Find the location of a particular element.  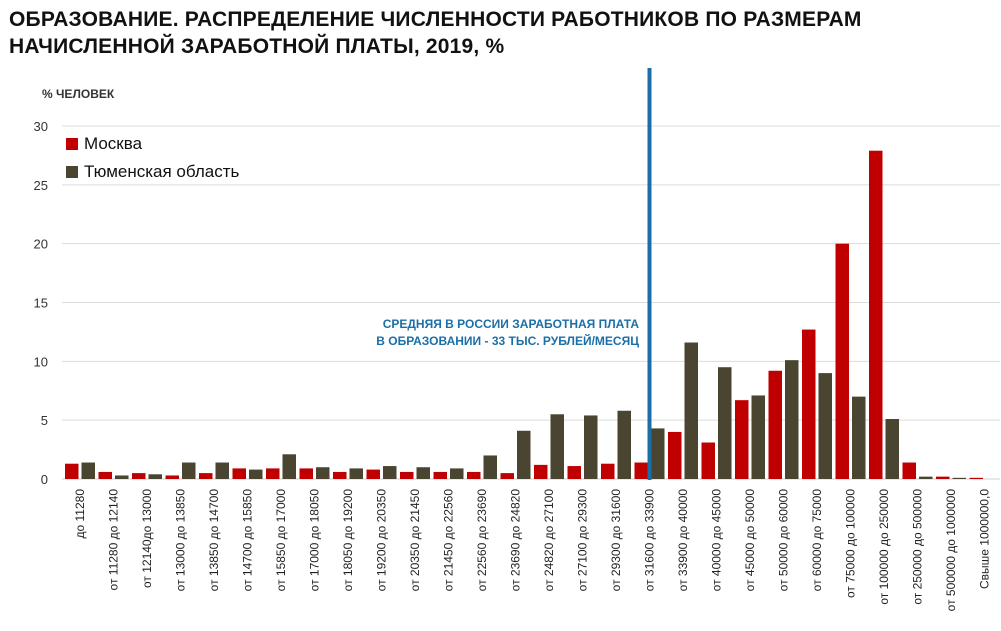

x-tick-label: от 13000 до 13850 is located at coordinates (181, 540).